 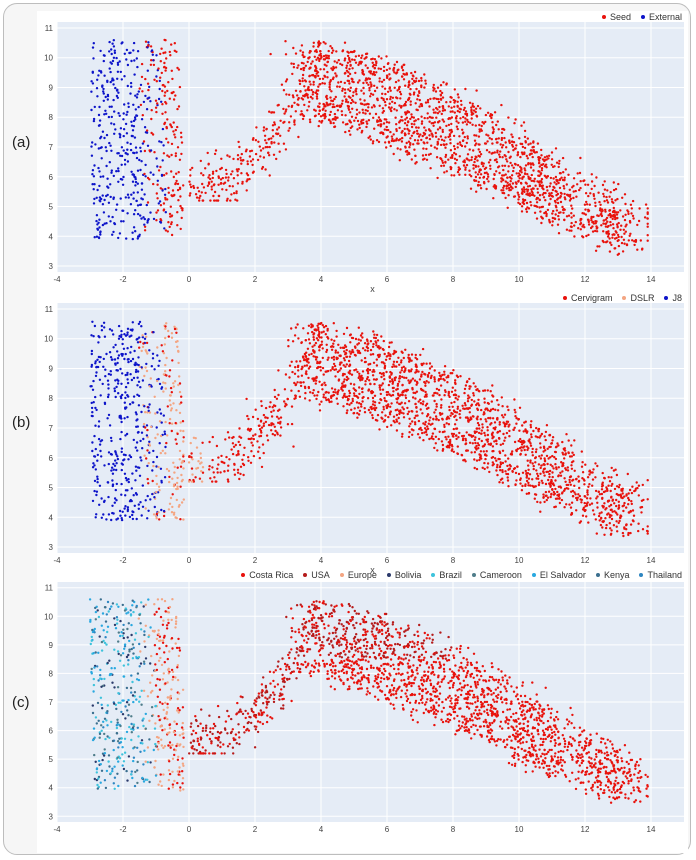 What do you see at coordinates (616, 17) in the screenshot?
I see `legend-item: Seed` at bounding box center [616, 17].